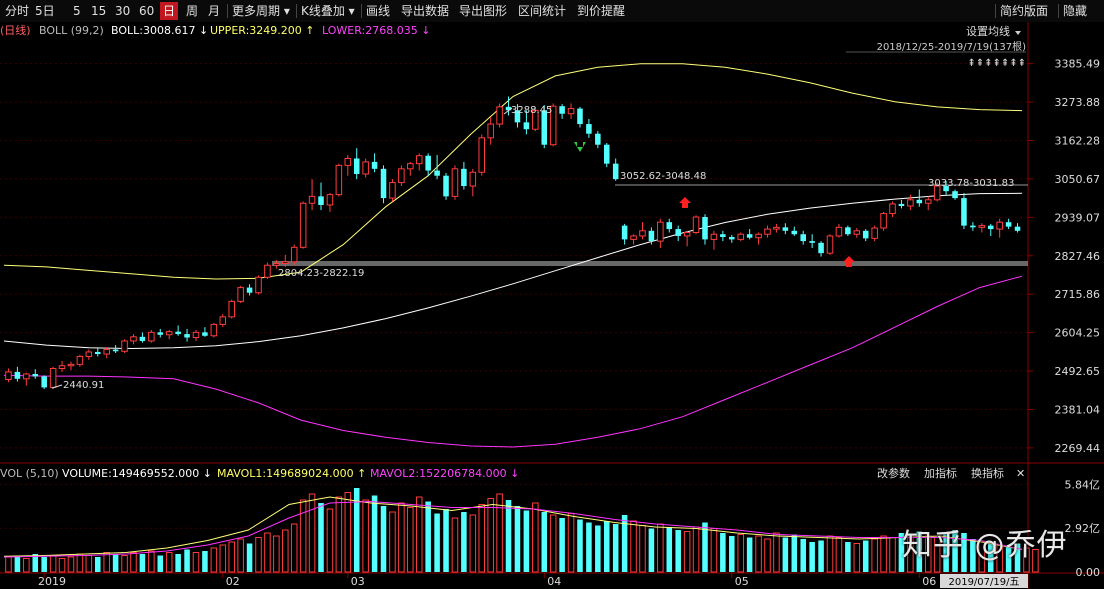  I want to click on set-ma-button: 设置均线, so click(988, 31).